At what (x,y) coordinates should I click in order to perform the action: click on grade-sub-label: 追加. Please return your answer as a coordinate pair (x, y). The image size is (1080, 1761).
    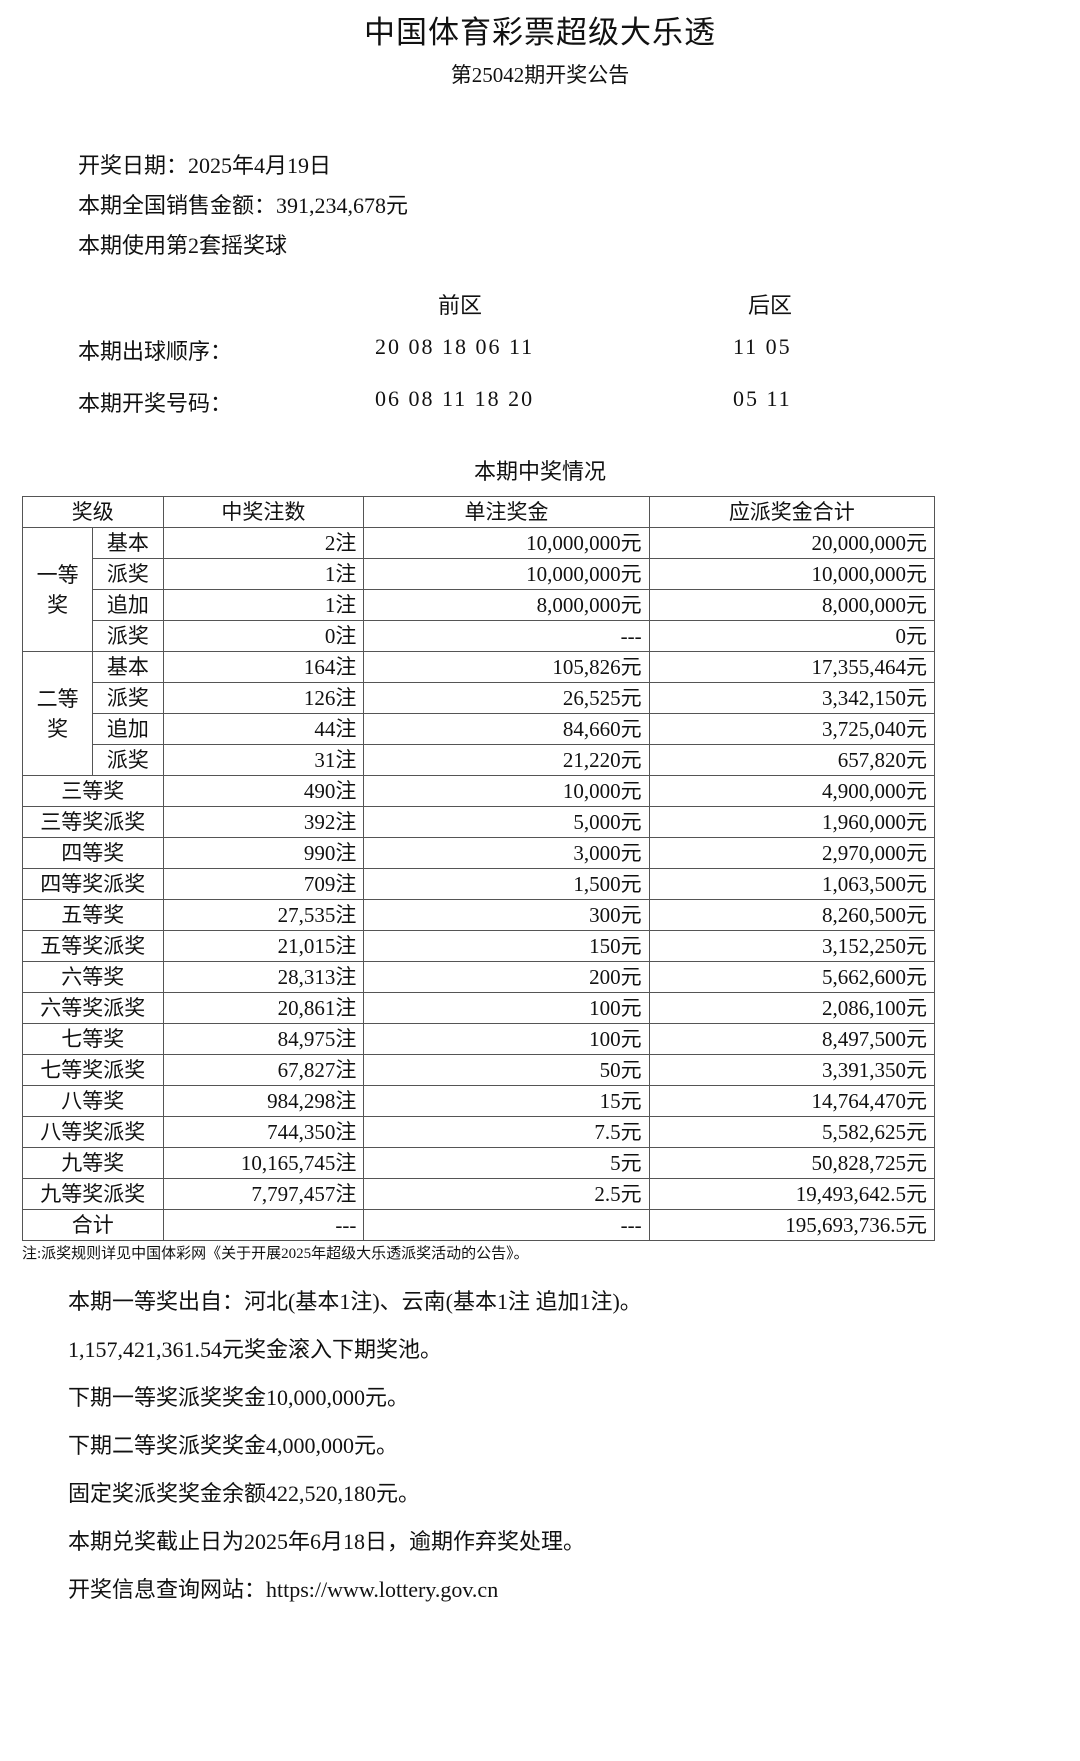
    Looking at the image, I should click on (128, 605).